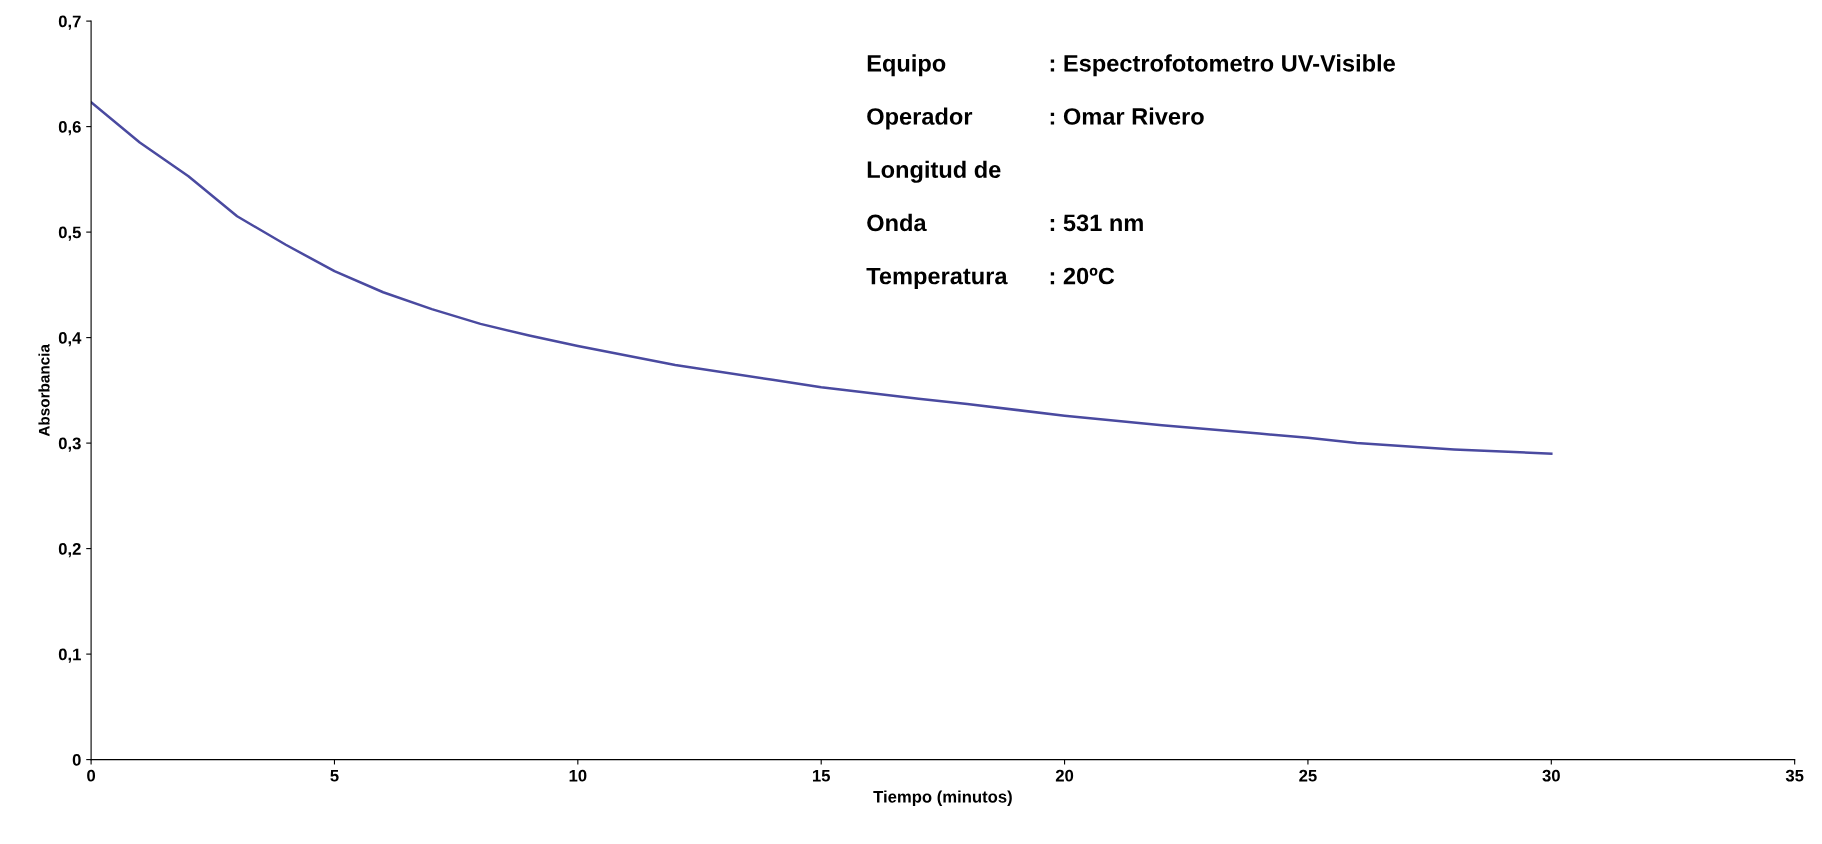 Image resolution: width=1822 pixels, height=844 pixels. I want to click on y-tick-label: 0,7, so click(69, 22).